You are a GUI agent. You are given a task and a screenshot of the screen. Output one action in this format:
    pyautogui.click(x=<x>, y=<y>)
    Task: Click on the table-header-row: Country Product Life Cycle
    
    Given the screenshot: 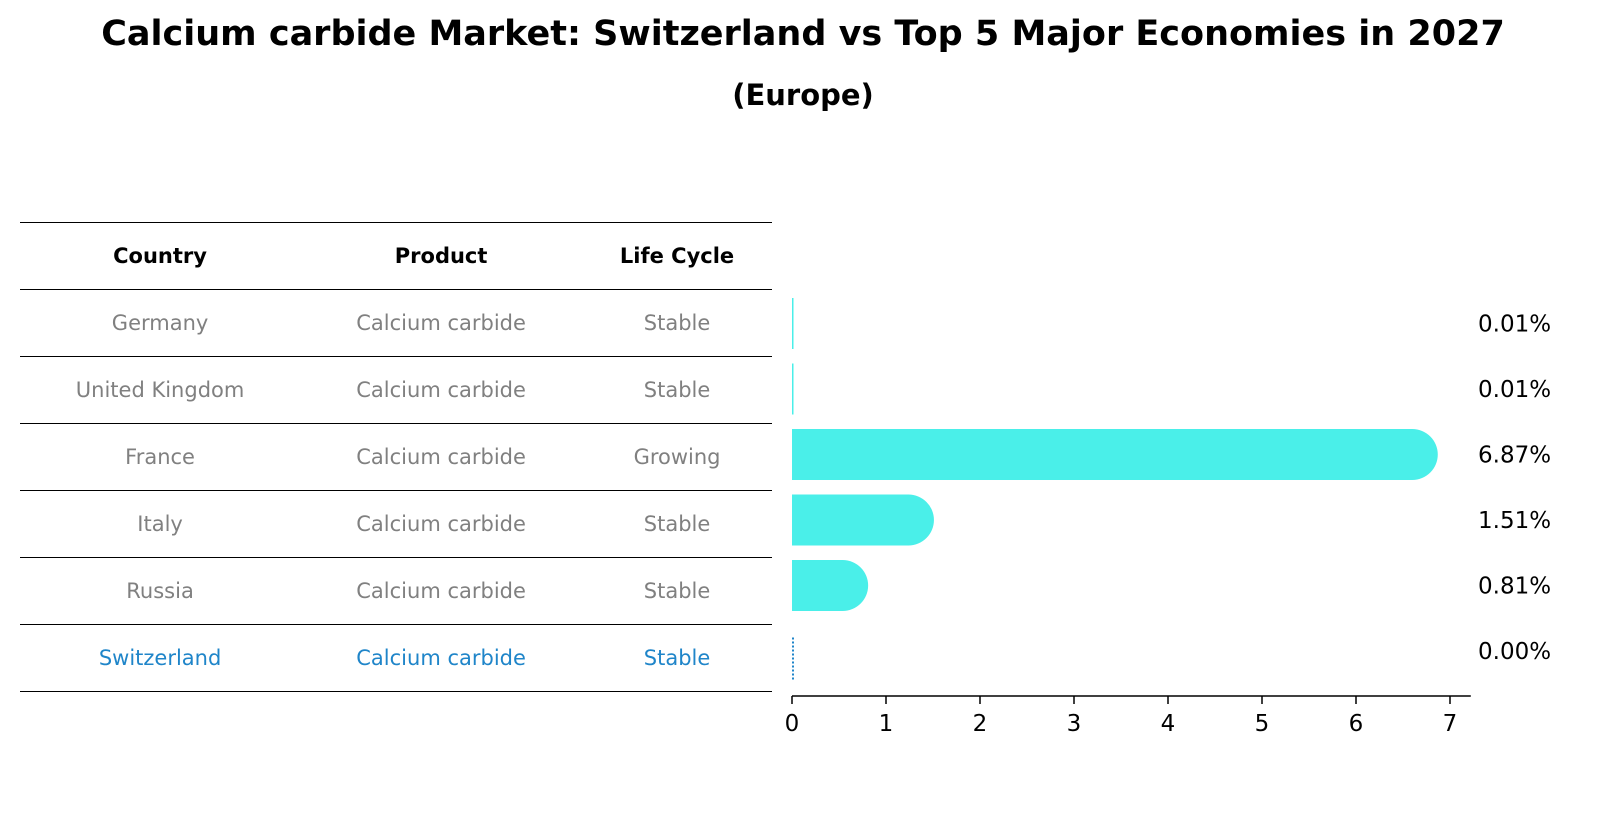 What is the action you would take?
    pyautogui.click(x=396, y=256)
    